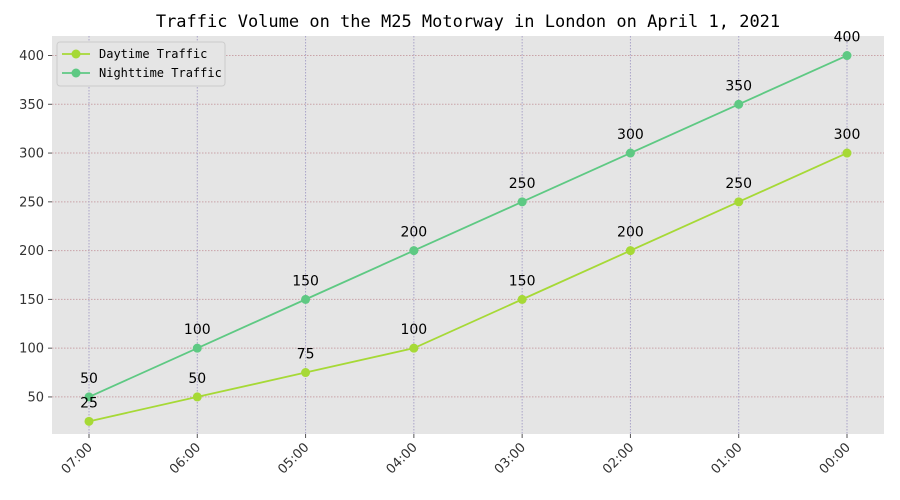  Describe the element at coordinates (31, 300) in the screenshot. I see `y-tick-label: 150` at that location.